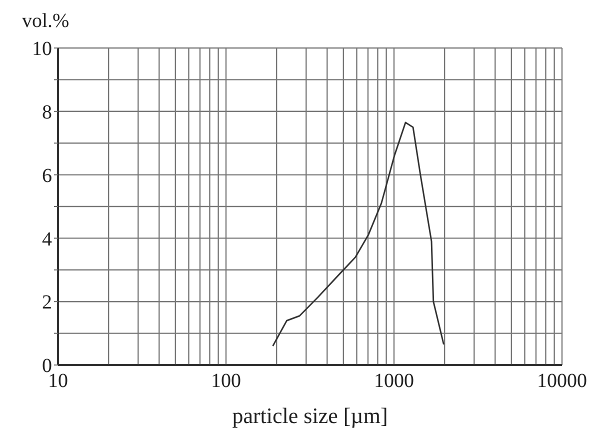 The image size is (607, 443). Describe the element at coordinates (47, 239) in the screenshot. I see `y-tick-label: 4` at that location.